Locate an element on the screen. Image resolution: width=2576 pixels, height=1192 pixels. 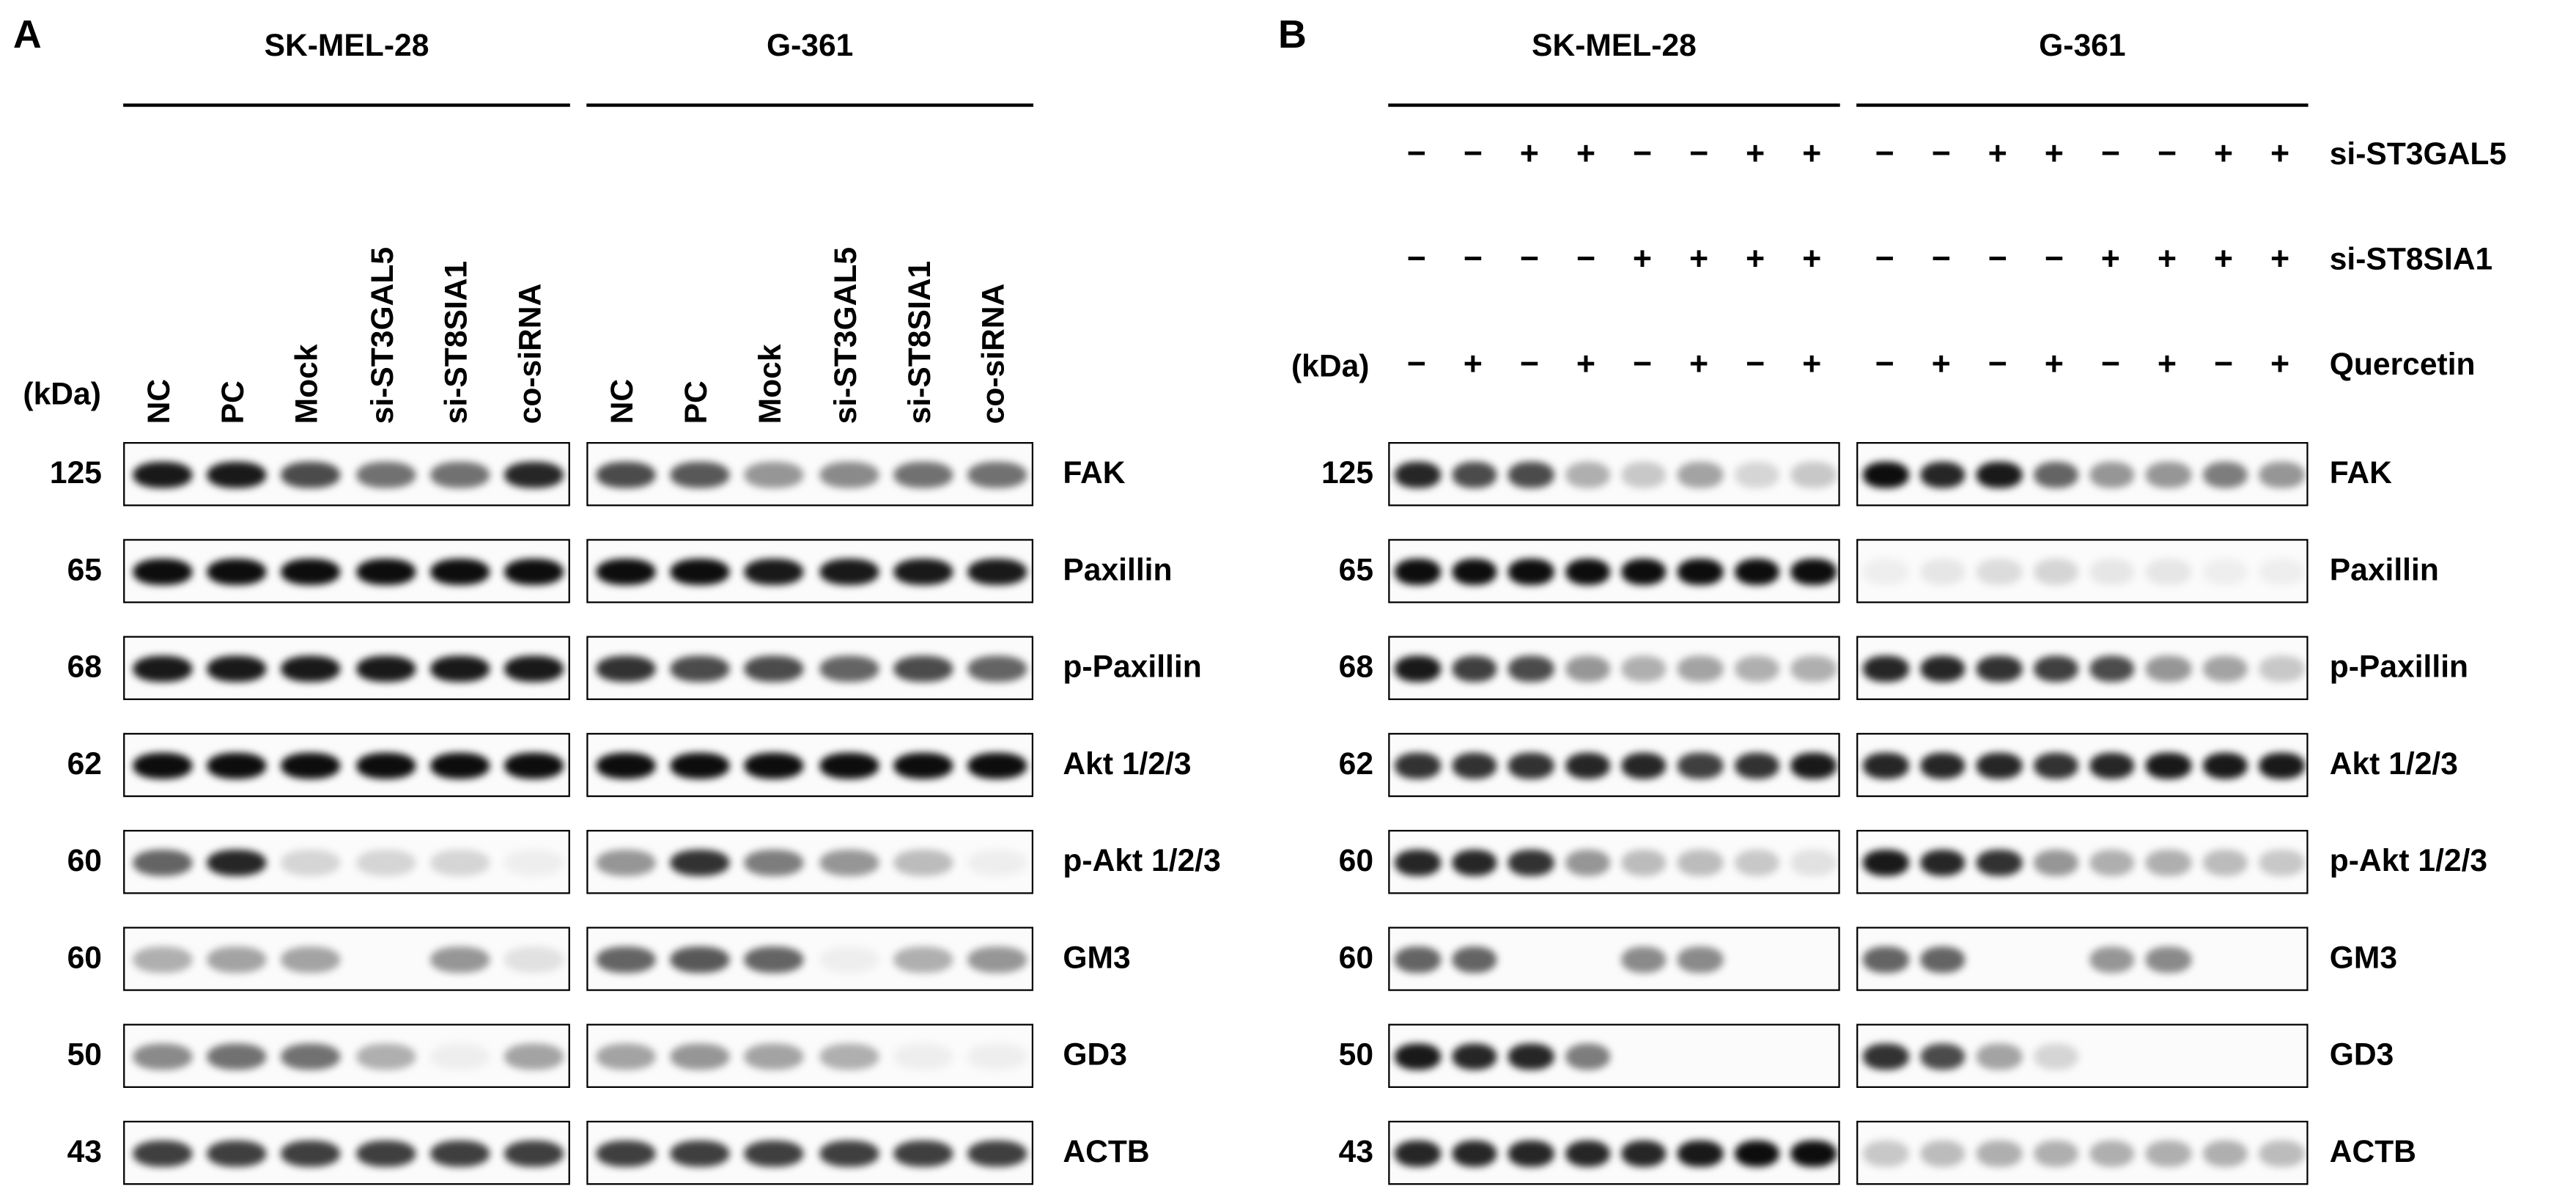
lane-label: NC is located at coordinates (623, 401).